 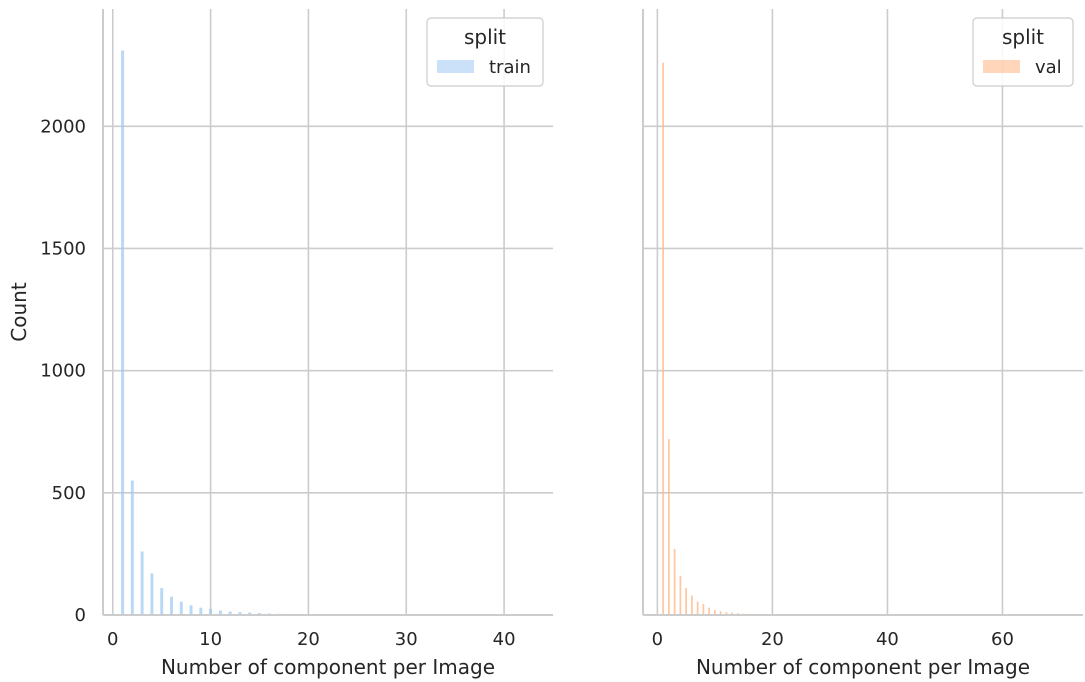 What do you see at coordinates (1048, 67) in the screenshot?
I see `legend-label-val: val` at bounding box center [1048, 67].